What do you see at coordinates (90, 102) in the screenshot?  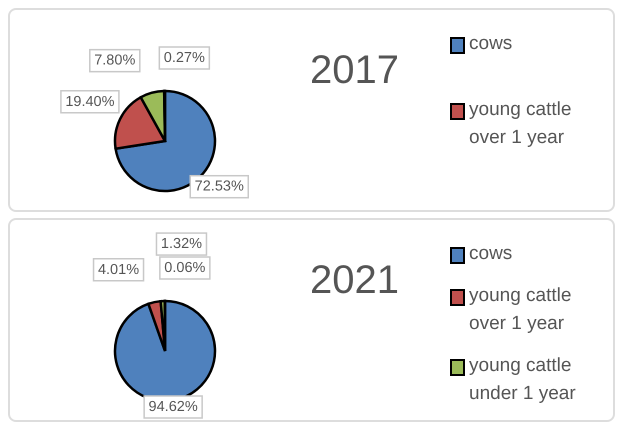 I see `data-label: 19.40%` at bounding box center [90, 102].